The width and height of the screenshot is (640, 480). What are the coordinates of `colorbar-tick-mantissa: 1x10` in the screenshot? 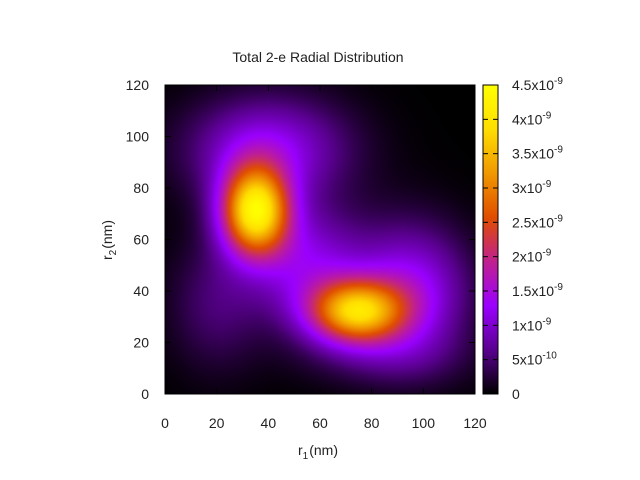 It's located at (527, 325).